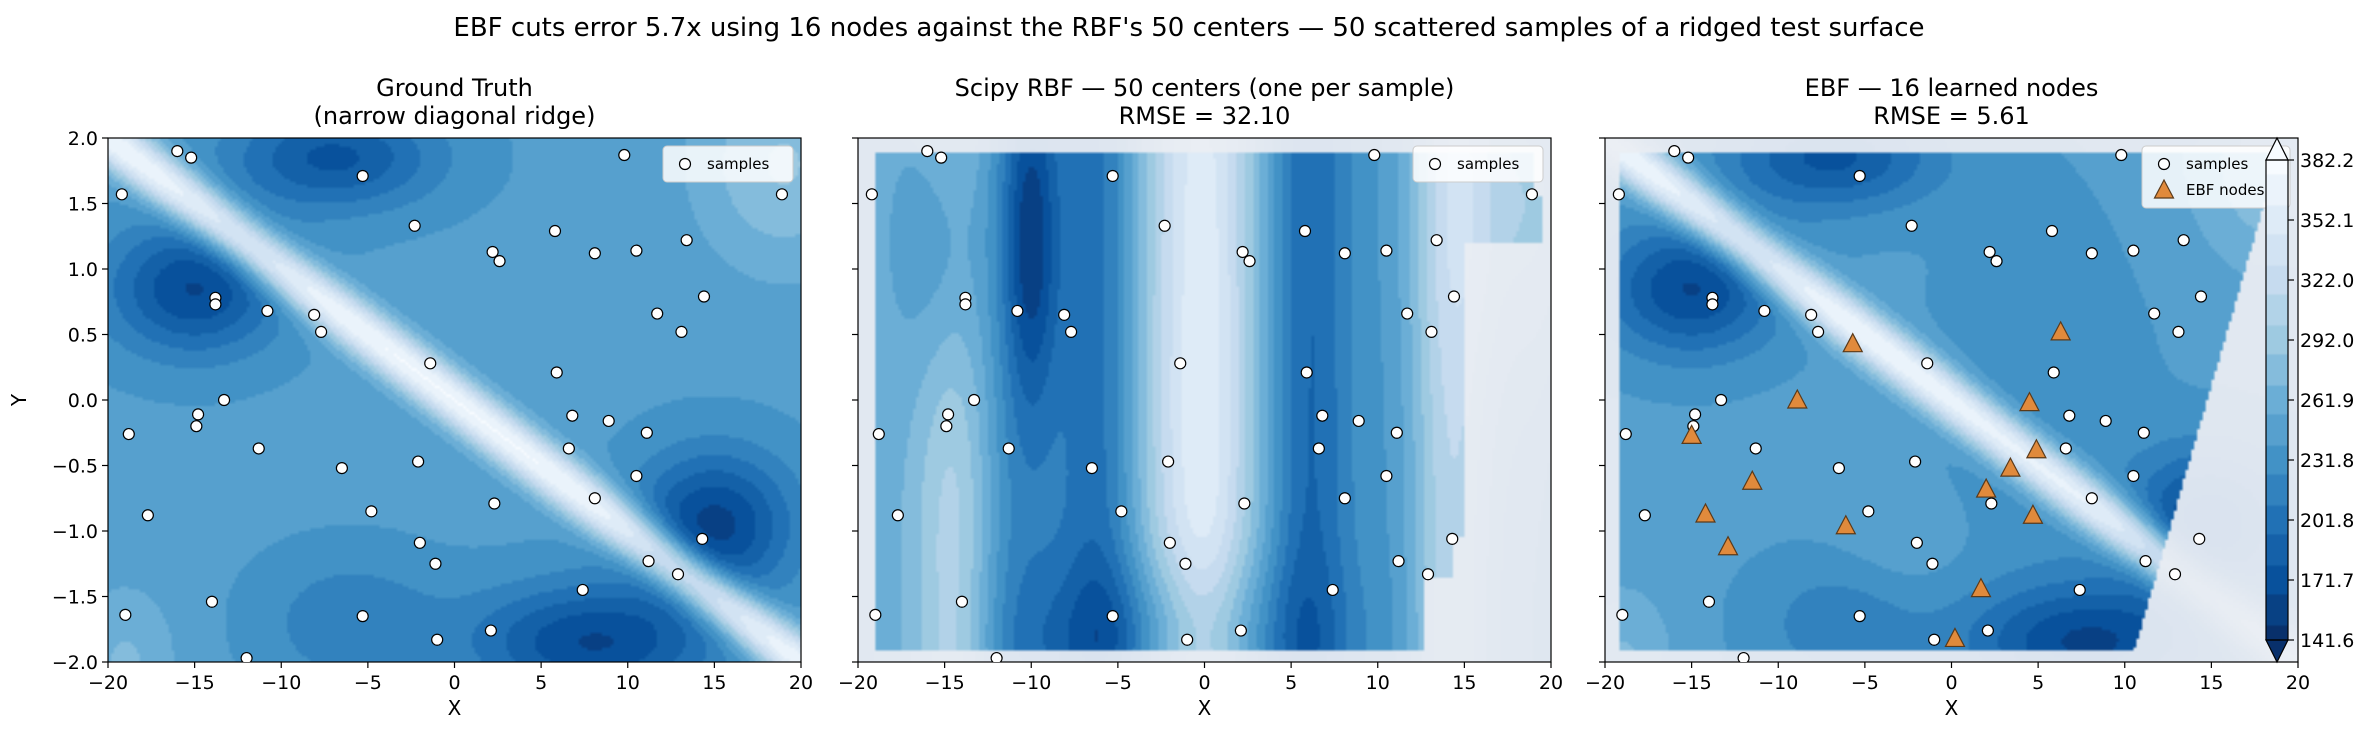 The image size is (2378, 740). Describe the element at coordinates (1205, 708) in the screenshot. I see `x-axis-label: X` at that location.